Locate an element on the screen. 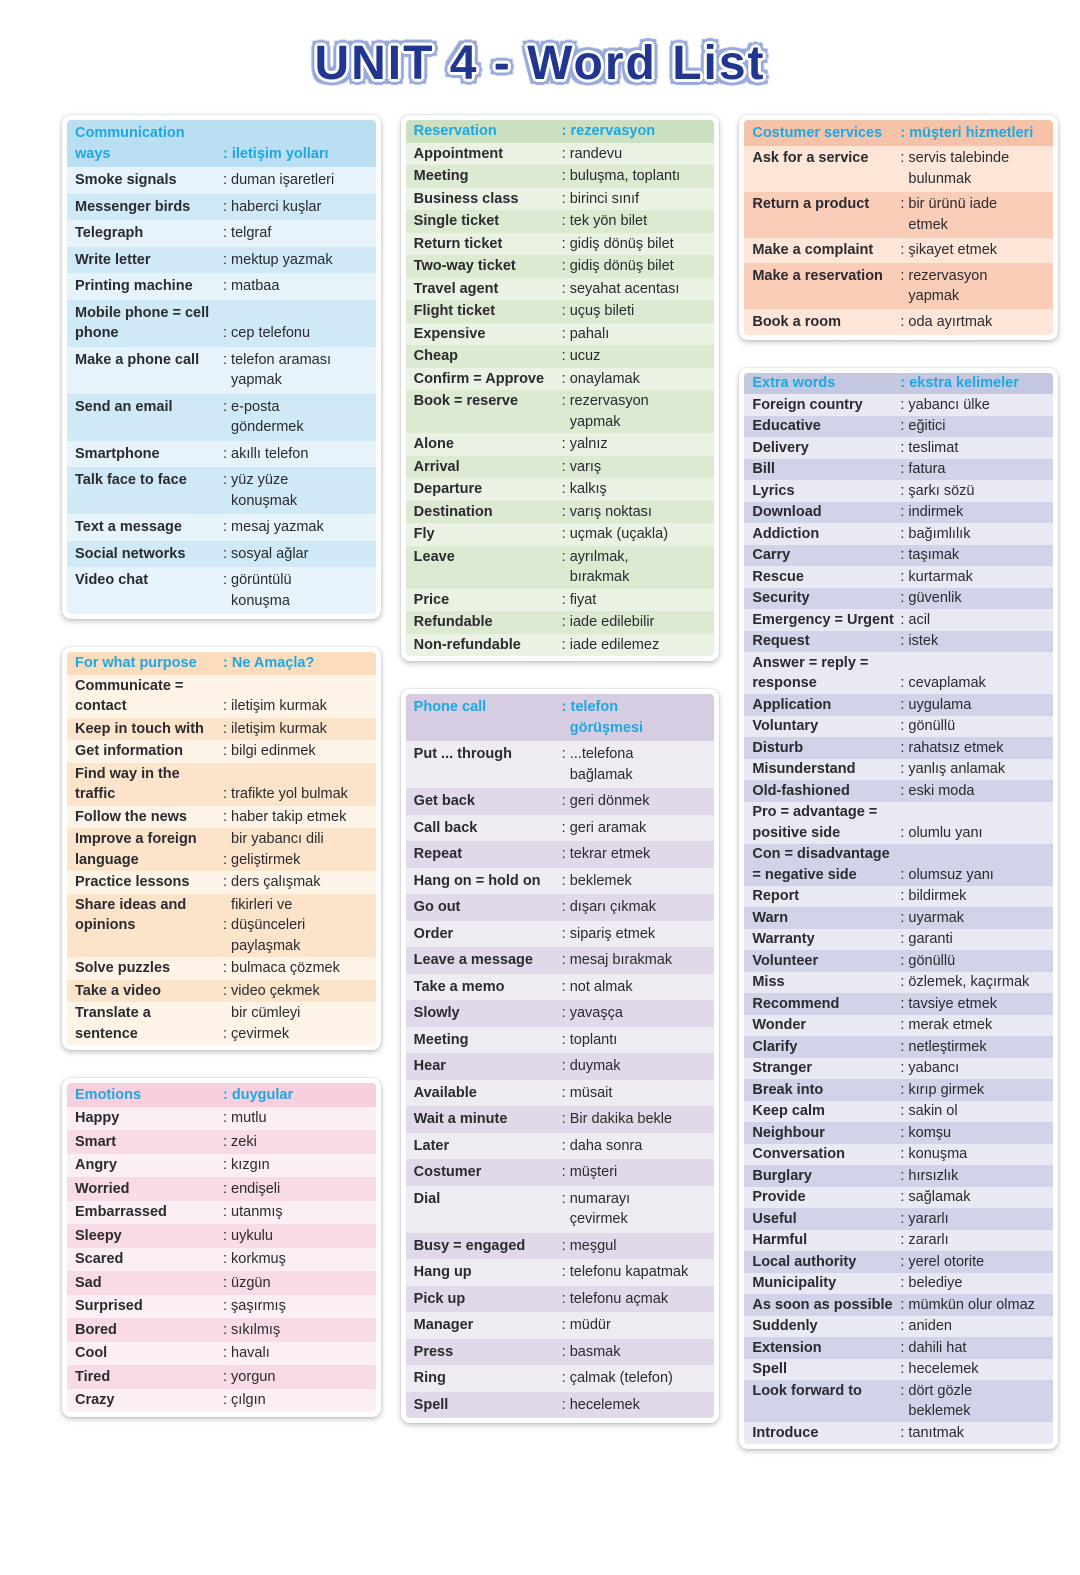 The height and width of the screenshot is (1575, 1080). table-header-row: Costumer services : müşteri hizmetleri is located at coordinates (899, 133).